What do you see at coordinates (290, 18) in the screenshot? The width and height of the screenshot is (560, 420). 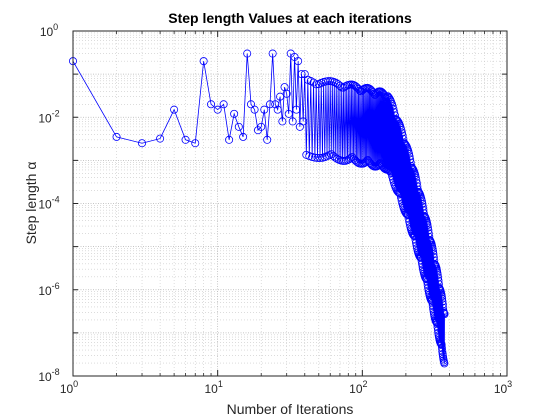 I see `chart-title: Step length Values at each iterations` at bounding box center [290, 18].